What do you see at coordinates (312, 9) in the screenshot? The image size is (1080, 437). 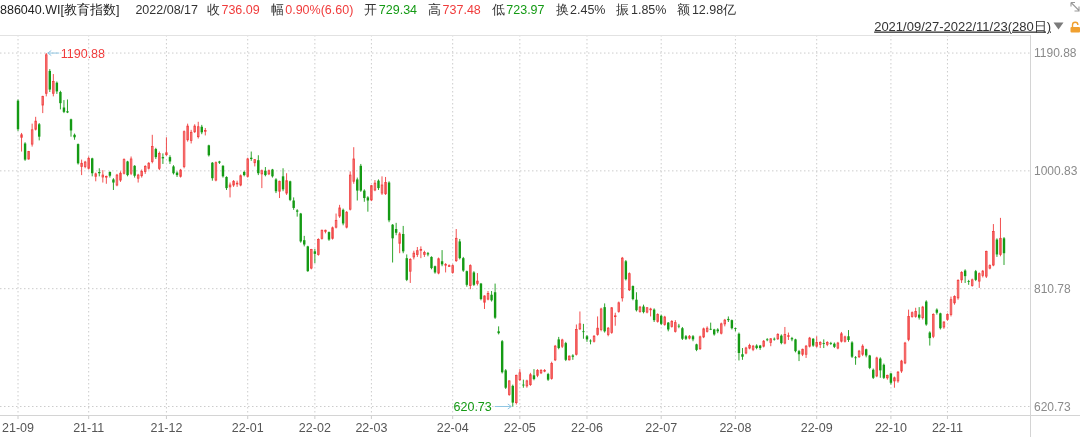 I see `text: 幅0.90%(6.60)` at bounding box center [312, 9].